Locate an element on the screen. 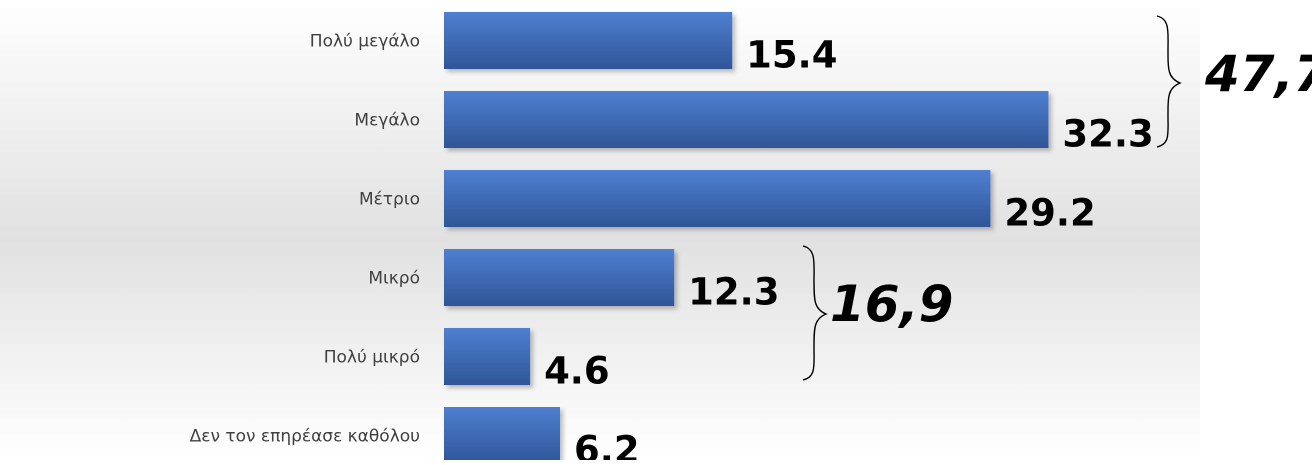  annotation-total-large: 47,7 is located at coordinates (1258, 74).